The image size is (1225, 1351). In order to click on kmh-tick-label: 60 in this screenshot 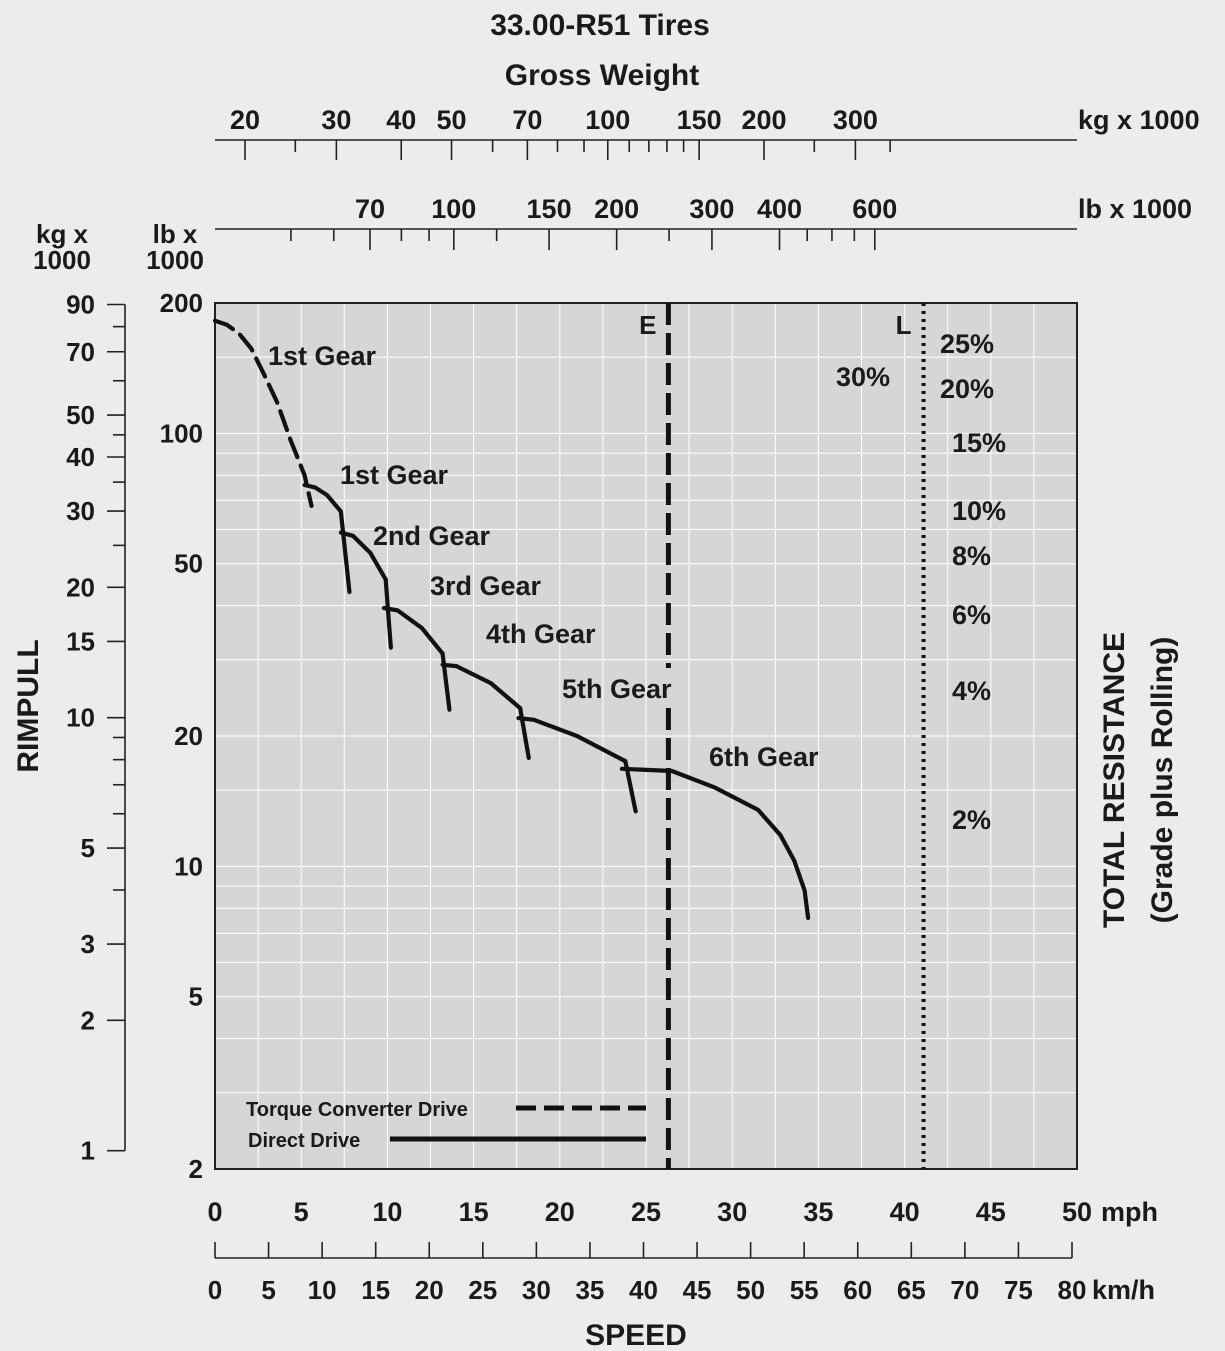, I will do `click(857, 1290)`.